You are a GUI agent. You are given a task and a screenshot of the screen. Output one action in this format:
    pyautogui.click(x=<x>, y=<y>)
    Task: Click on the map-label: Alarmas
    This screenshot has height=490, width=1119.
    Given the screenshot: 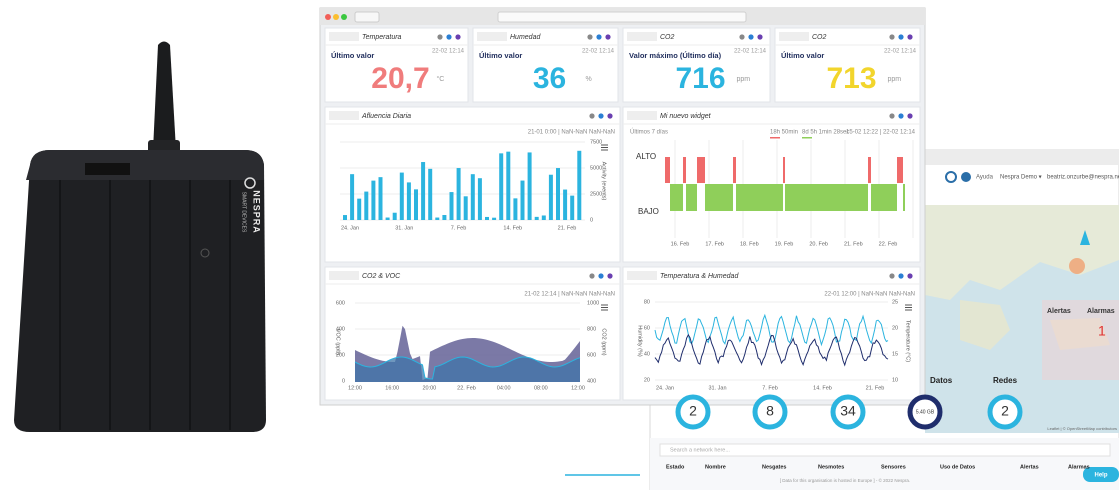 What is the action you would take?
    pyautogui.click(x=1101, y=311)
    